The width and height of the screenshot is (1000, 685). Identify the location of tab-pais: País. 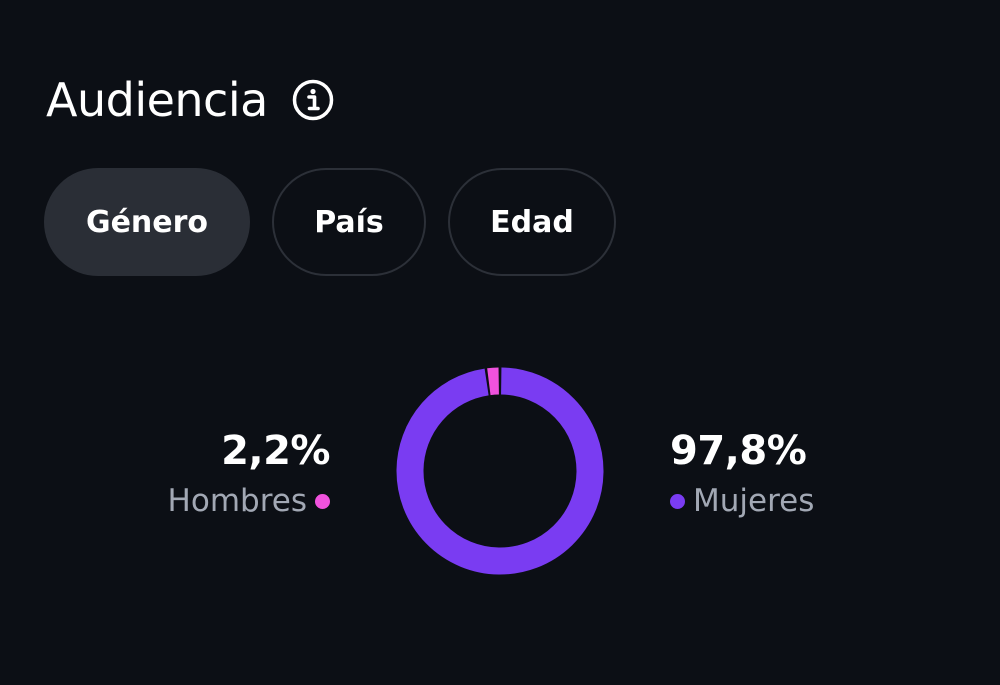
(349, 222).